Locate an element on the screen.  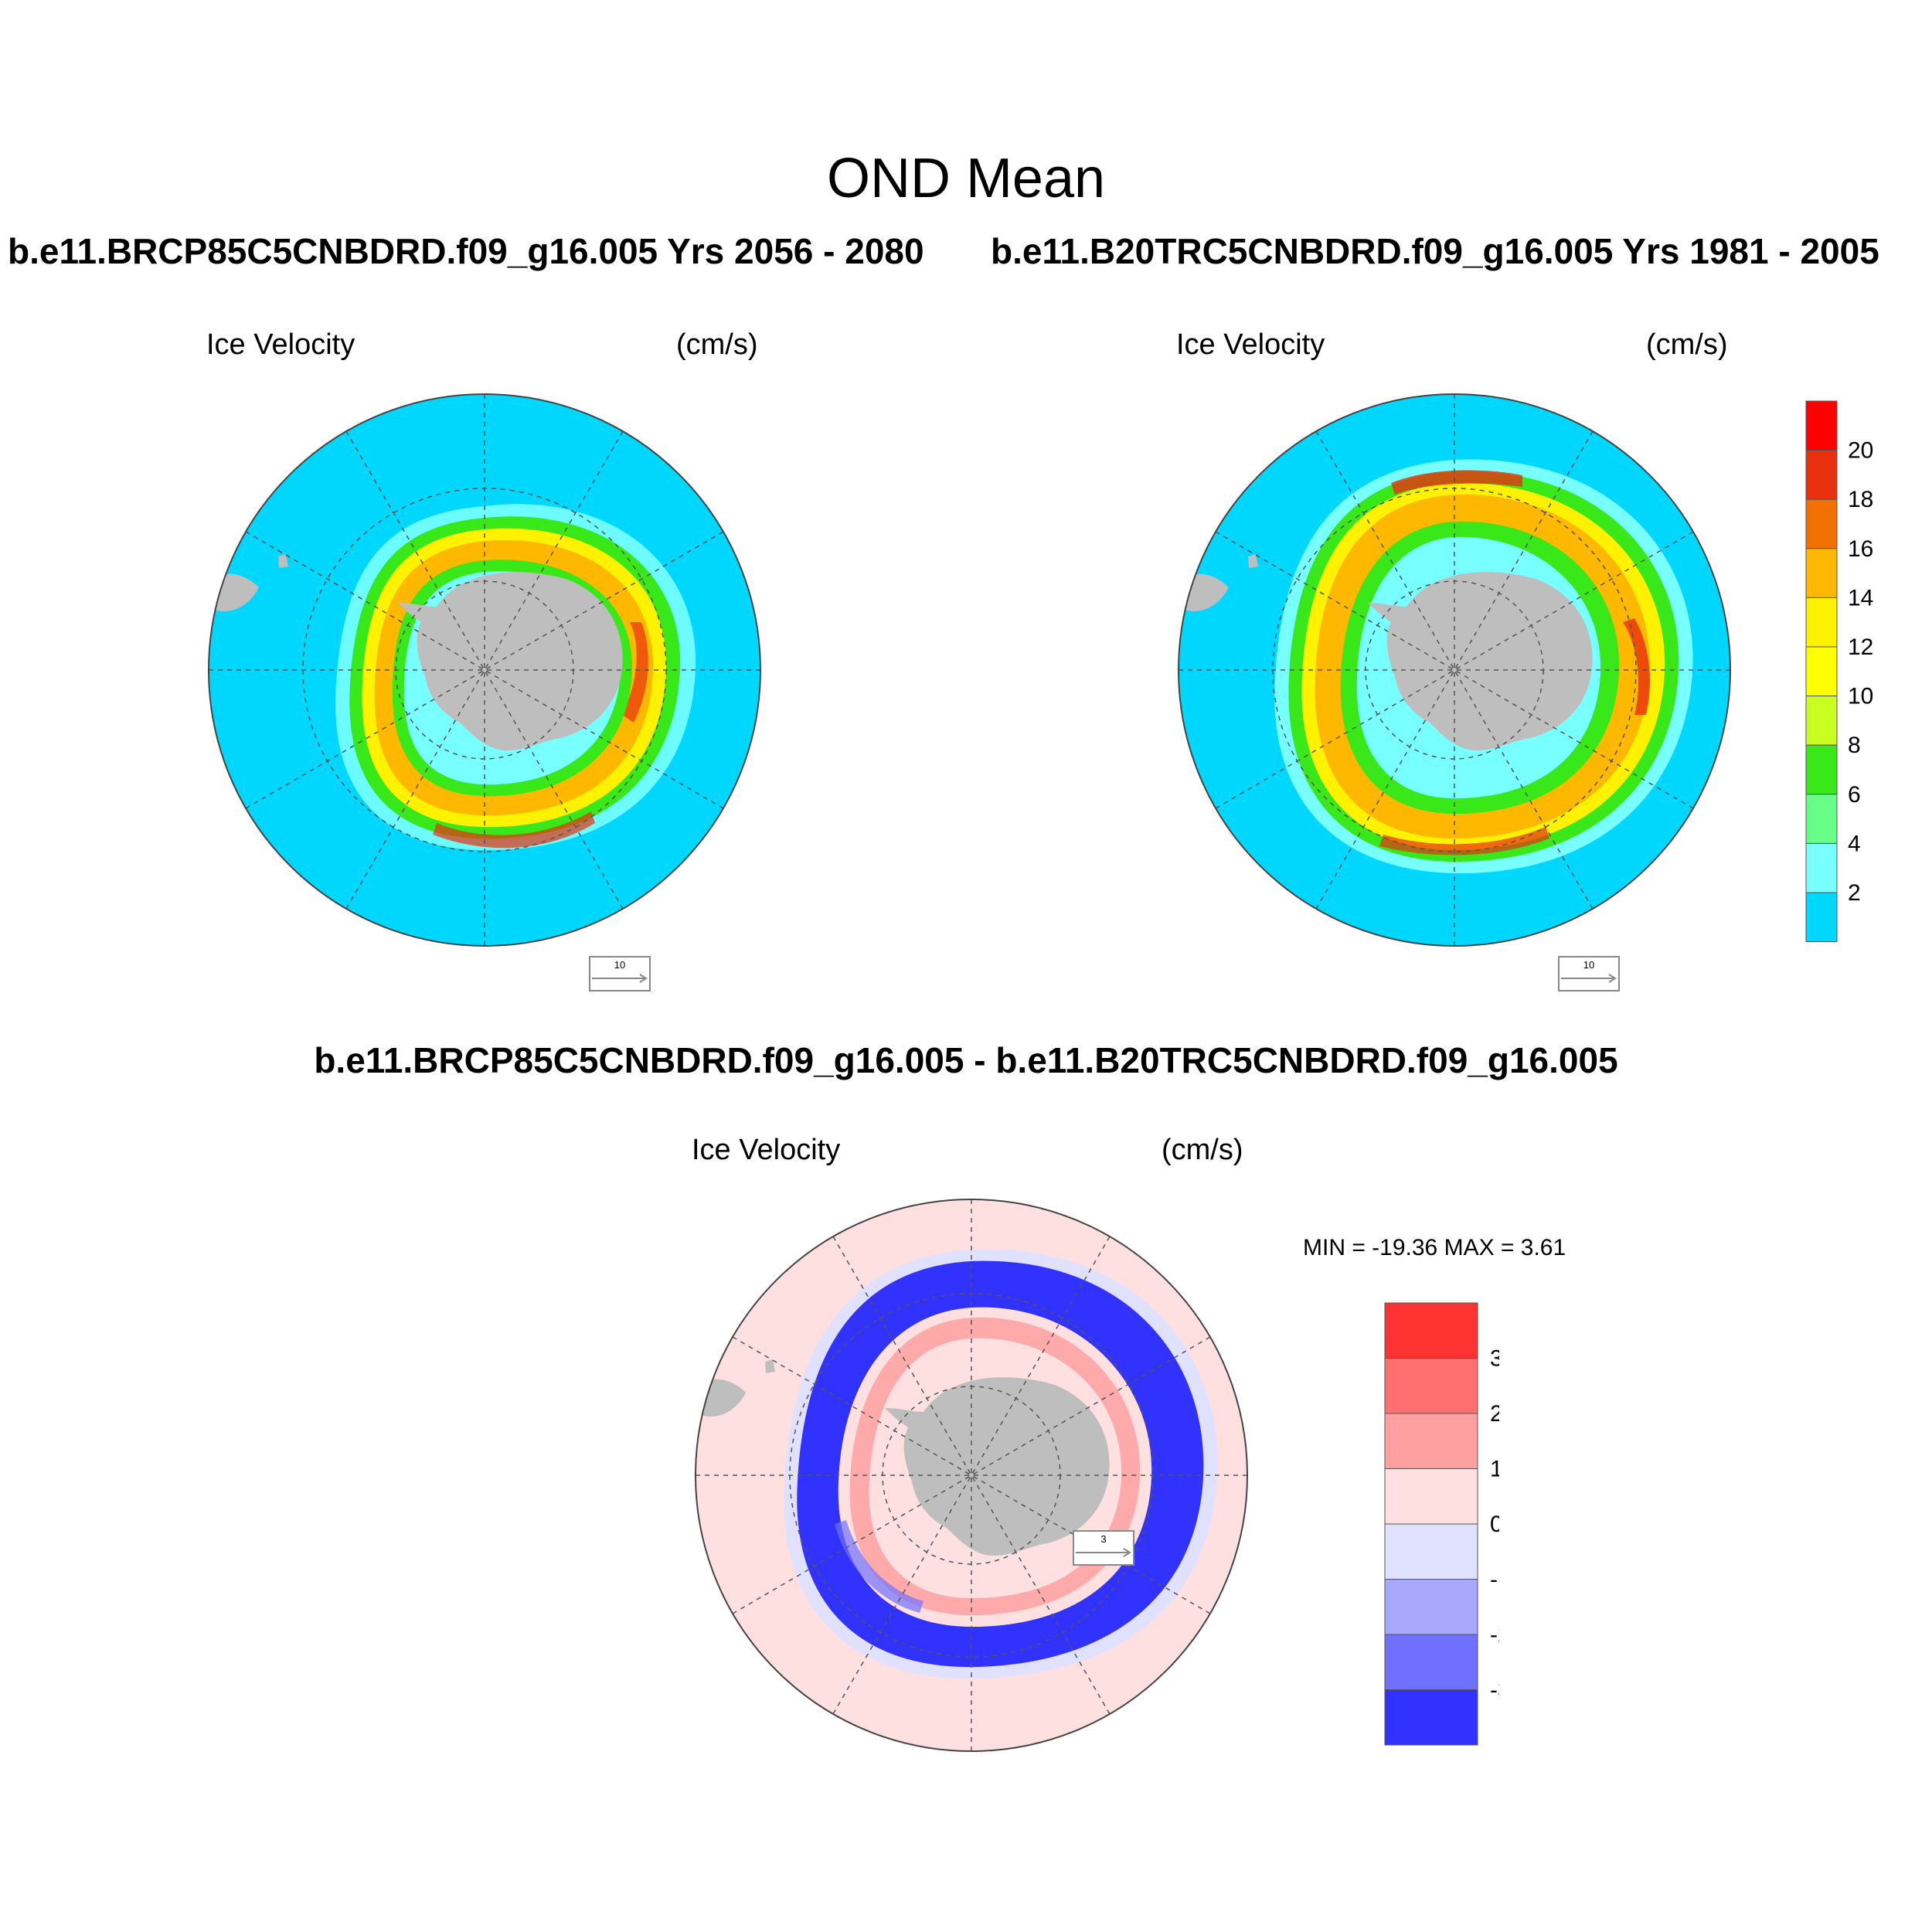
diff-colorbar-label: 3 is located at coordinates (1495, 1359).